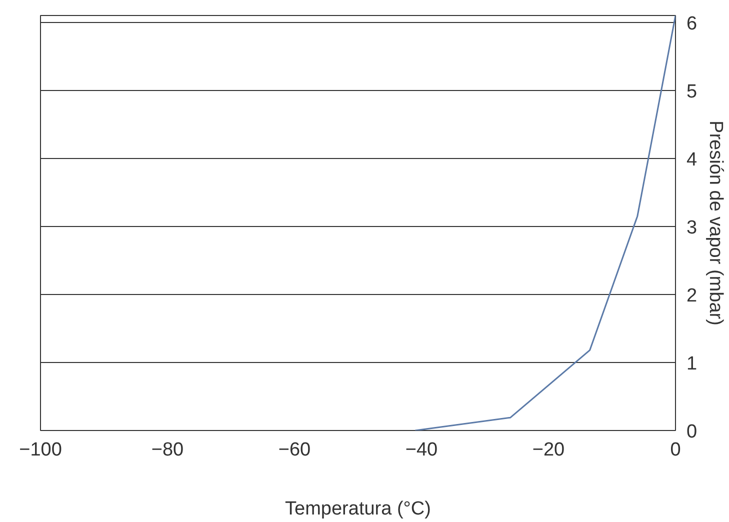 This screenshot has width=729, height=522. I want to click on y-tick-label: 1, so click(692, 363).